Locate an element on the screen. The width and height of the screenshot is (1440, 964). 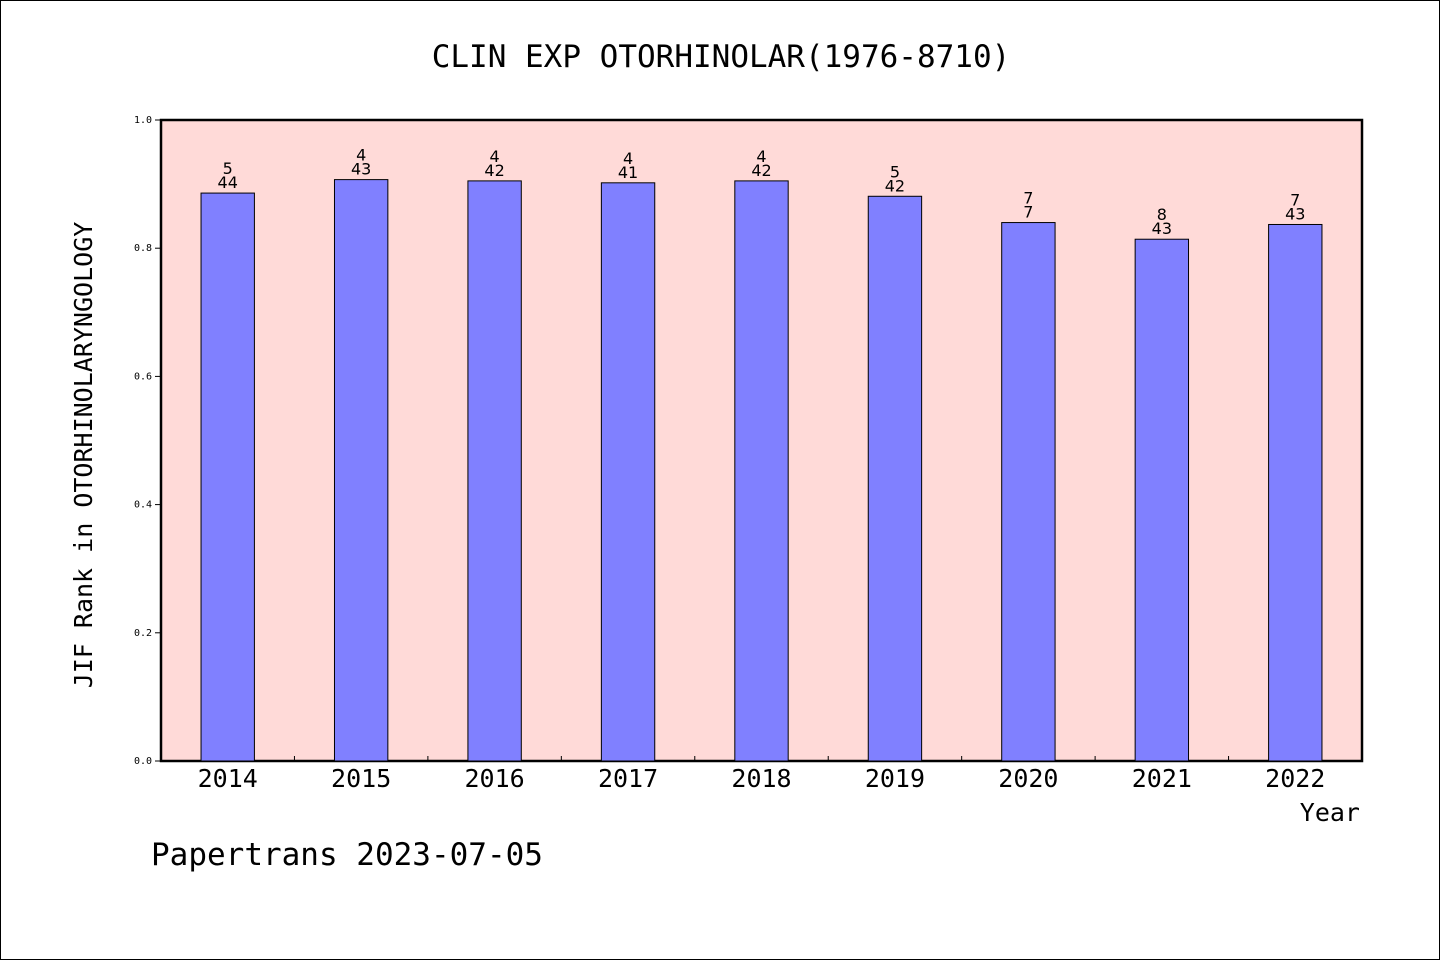
bar-2021 is located at coordinates (1162, 500).